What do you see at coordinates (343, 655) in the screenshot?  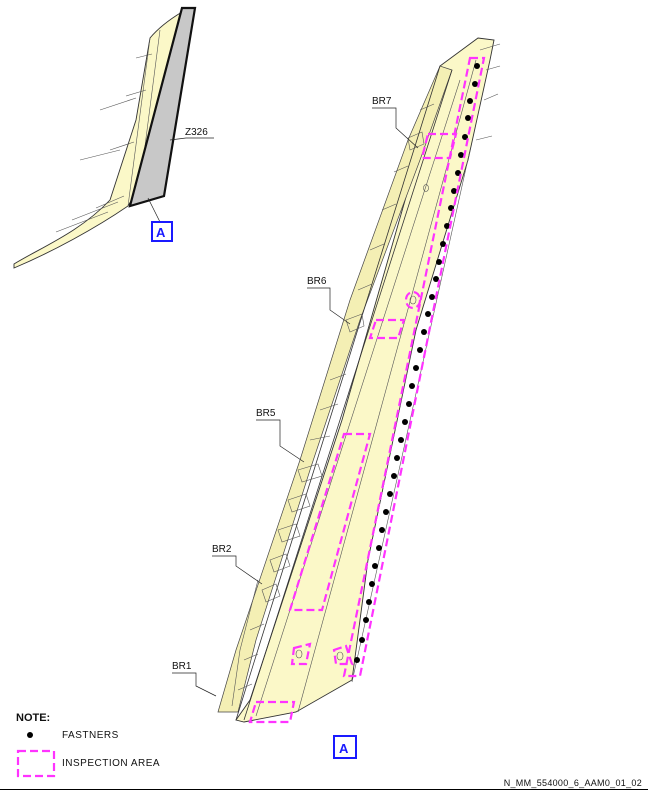 I see `inspection-area-hole-right` at bounding box center [343, 655].